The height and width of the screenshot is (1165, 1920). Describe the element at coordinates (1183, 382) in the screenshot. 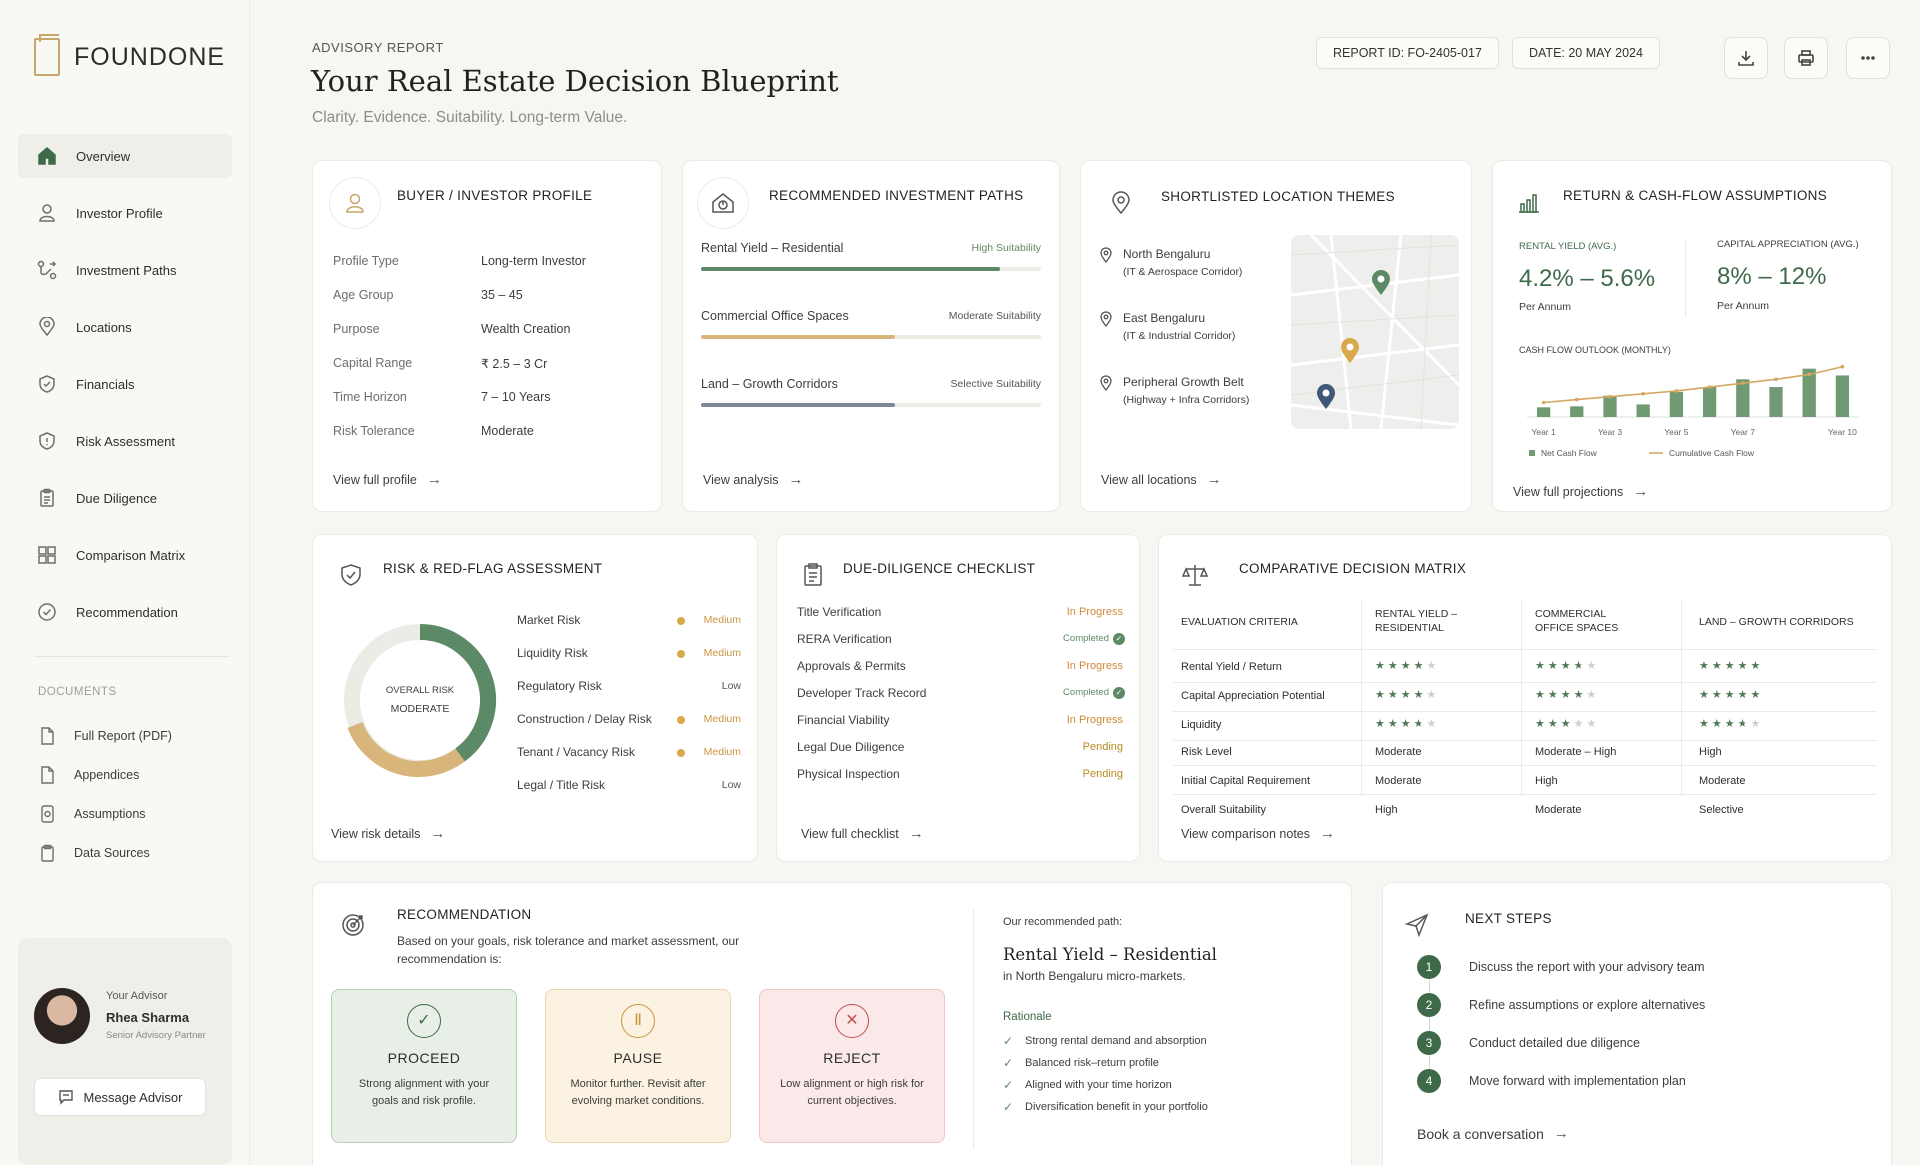

I see `location-name: Peripheral Growth Belt` at that location.